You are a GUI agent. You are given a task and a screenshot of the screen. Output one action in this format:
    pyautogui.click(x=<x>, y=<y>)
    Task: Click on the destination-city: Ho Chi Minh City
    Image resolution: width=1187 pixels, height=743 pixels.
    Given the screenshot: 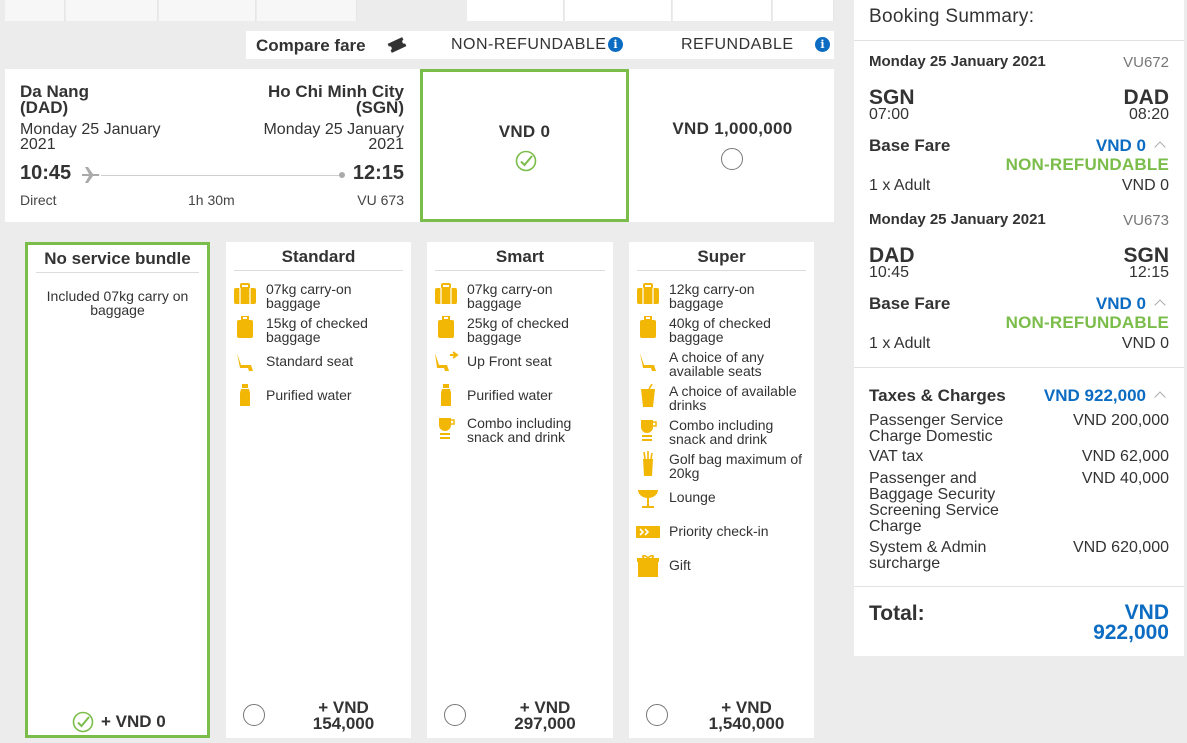 What is the action you would take?
    pyautogui.click(x=336, y=91)
    